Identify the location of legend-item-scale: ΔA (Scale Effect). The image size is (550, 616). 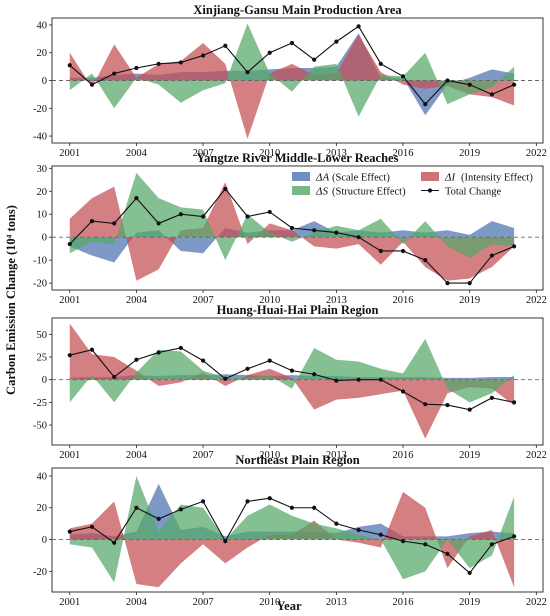
(341, 178).